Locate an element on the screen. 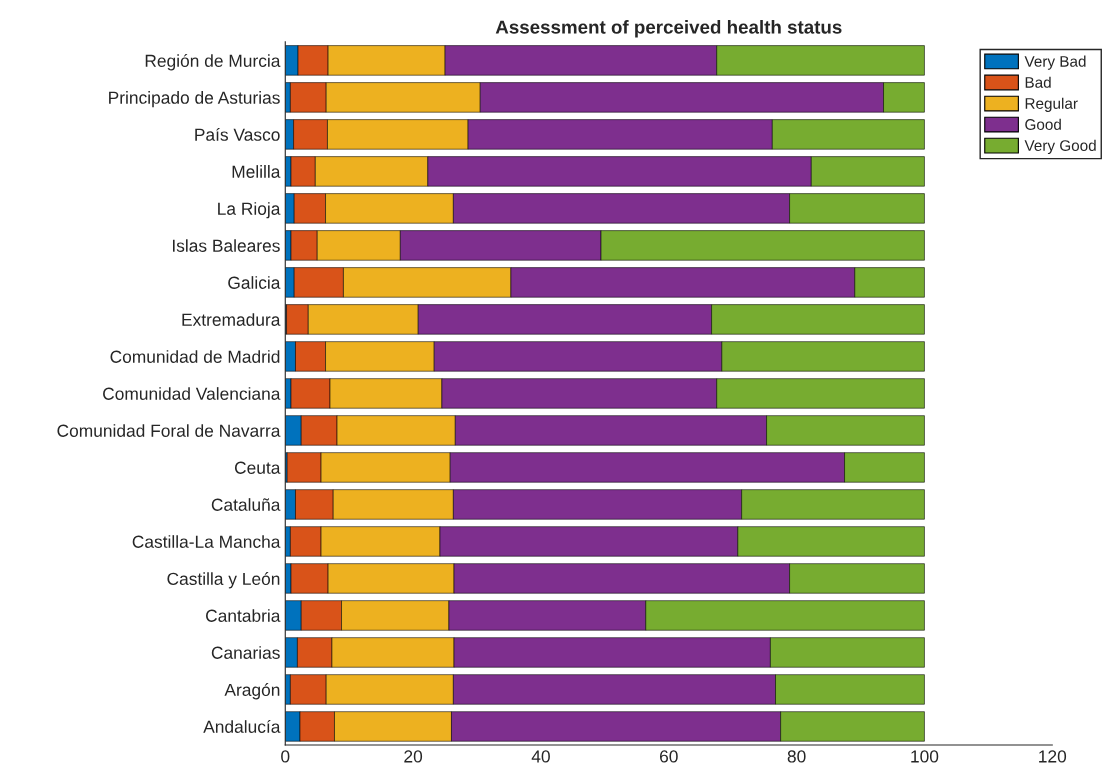 The height and width of the screenshot is (776, 1110). legend-label: Very Bad is located at coordinates (1055, 62).